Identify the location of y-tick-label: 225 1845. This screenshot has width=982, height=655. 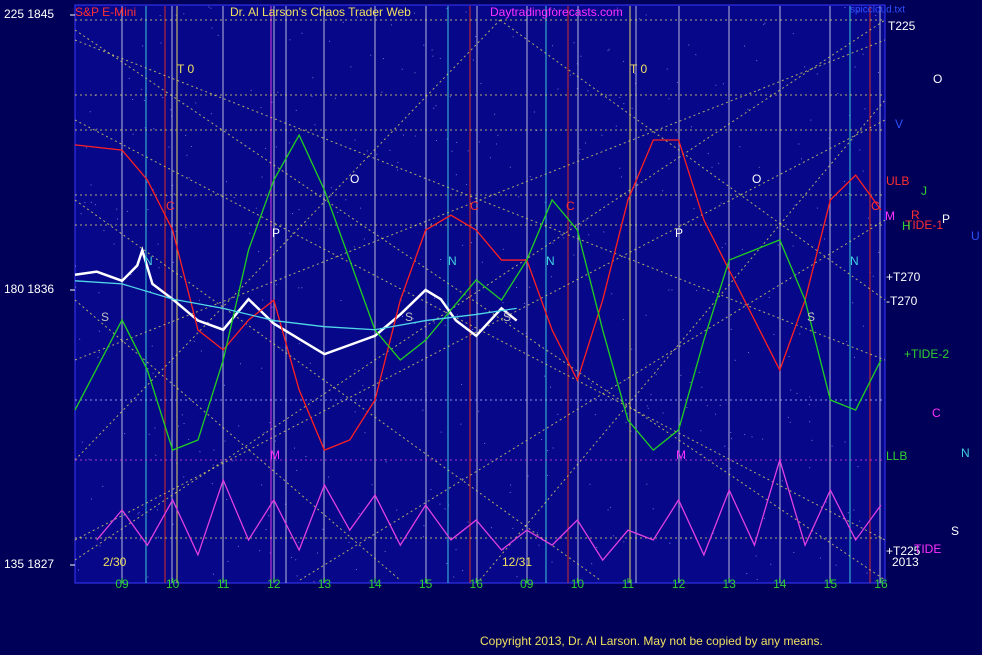
(29, 14).